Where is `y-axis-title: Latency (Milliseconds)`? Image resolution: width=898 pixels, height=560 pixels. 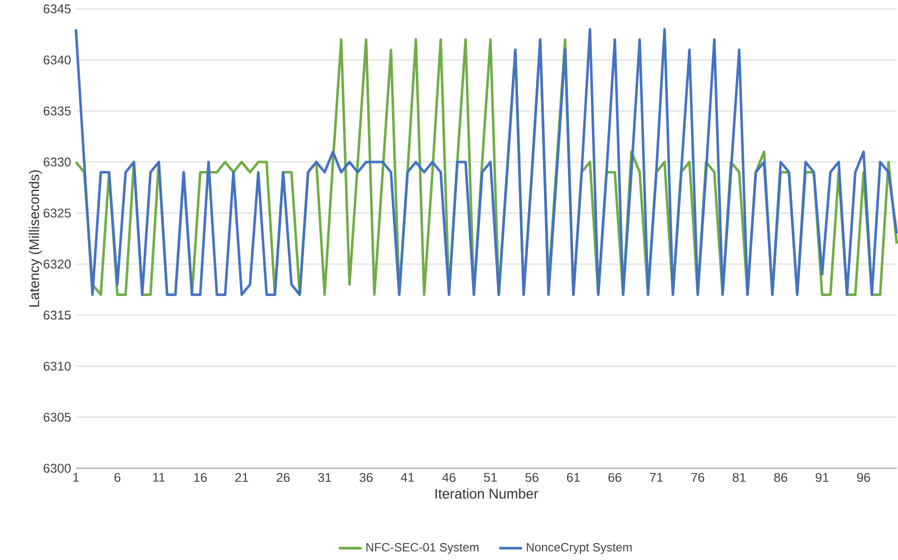 y-axis-title: Latency (Milliseconds) is located at coordinates (35, 238).